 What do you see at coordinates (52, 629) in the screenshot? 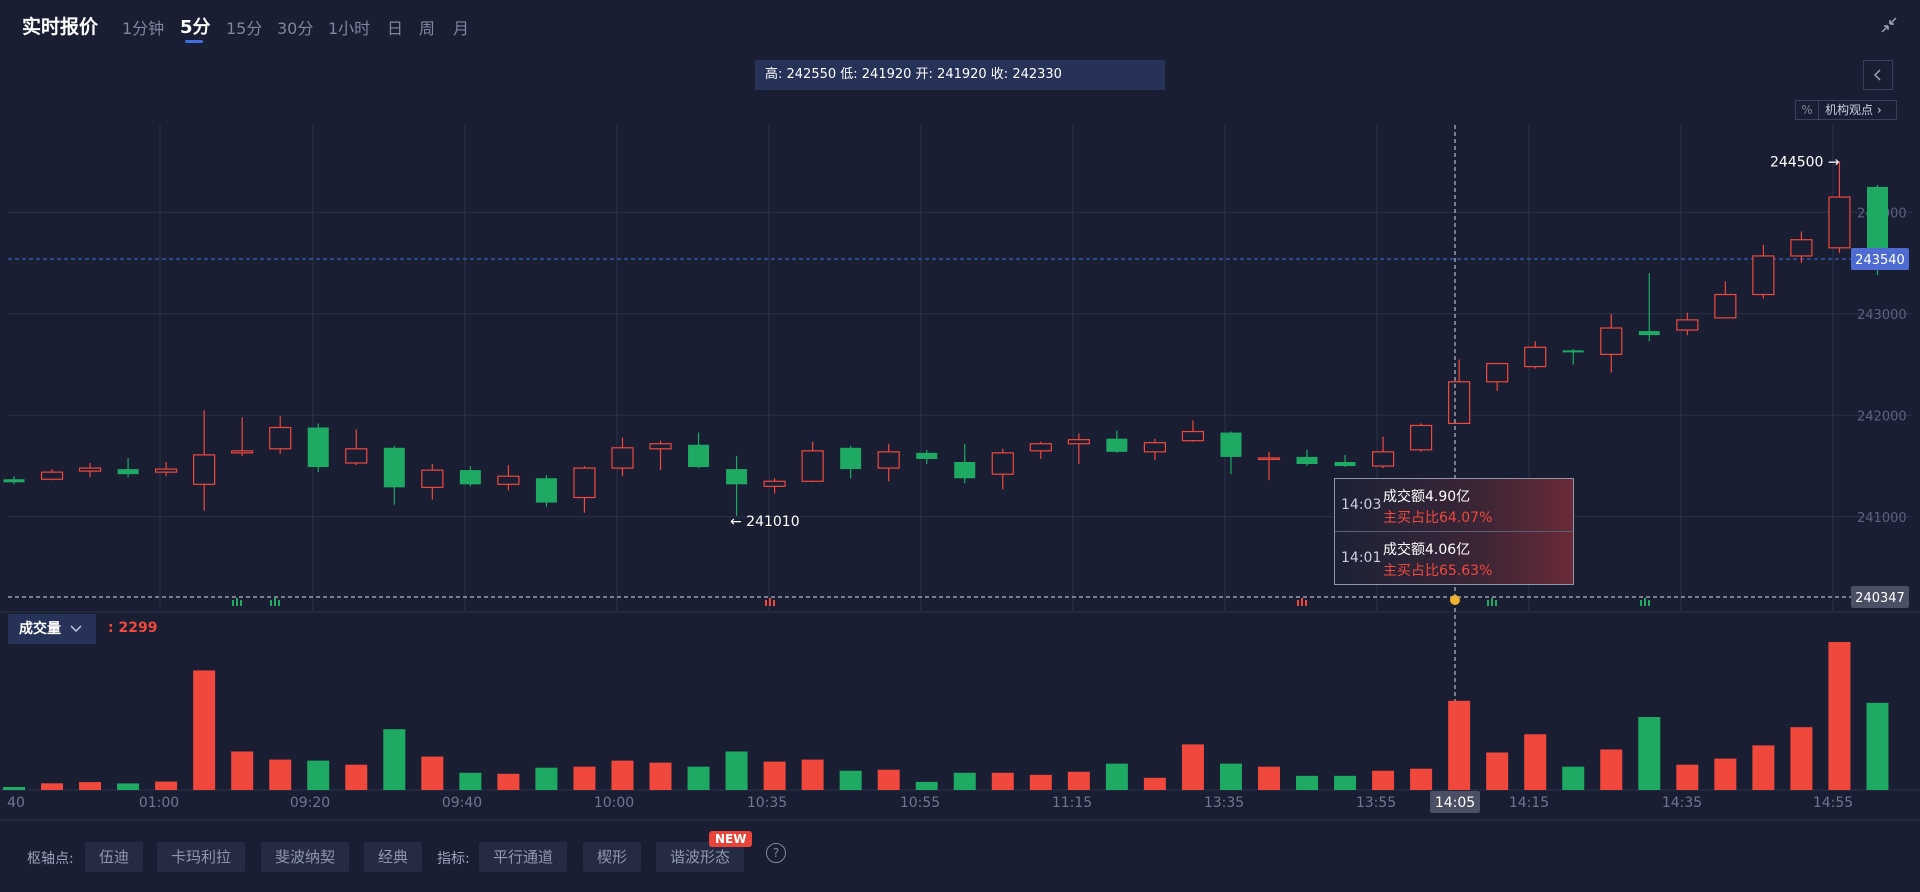
I see `volume-dropdown: 成交量` at bounding box center [52, 629].